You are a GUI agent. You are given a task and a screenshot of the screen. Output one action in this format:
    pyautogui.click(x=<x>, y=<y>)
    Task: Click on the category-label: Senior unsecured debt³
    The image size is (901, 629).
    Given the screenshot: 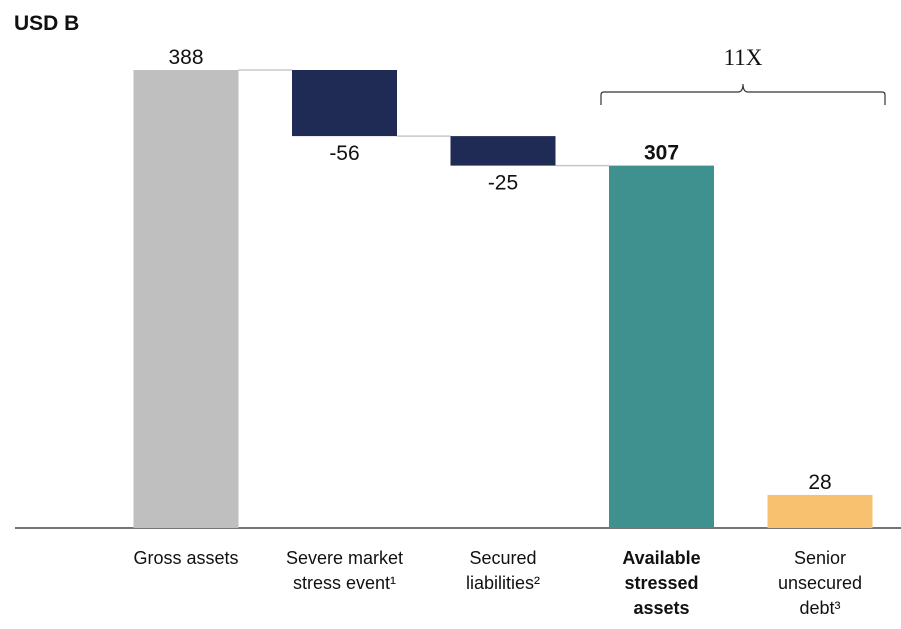 What is the action you would take?
    pyautogui.click(x=820, y=583)
    